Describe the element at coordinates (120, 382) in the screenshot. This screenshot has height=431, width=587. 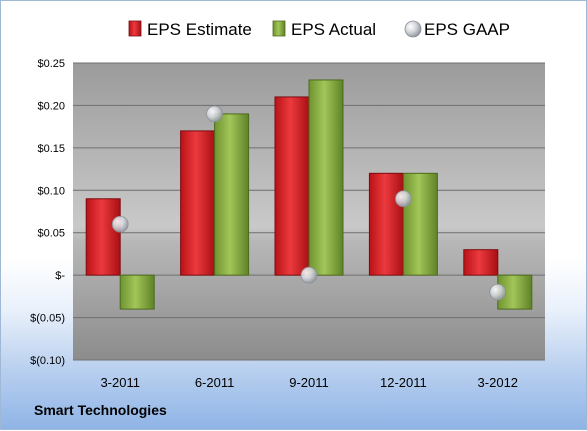
I see `x-tick-label: 3-2011` at that location.